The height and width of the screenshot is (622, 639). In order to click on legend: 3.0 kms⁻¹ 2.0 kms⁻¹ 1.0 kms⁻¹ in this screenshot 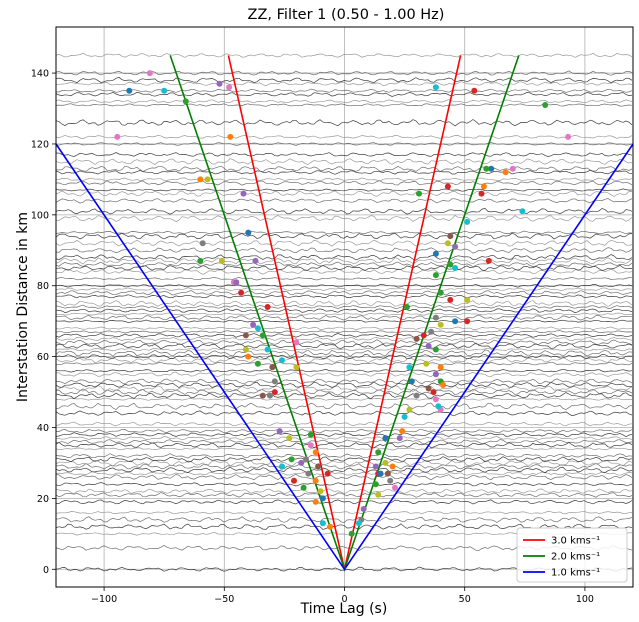, I will do `click(572, 555)`.